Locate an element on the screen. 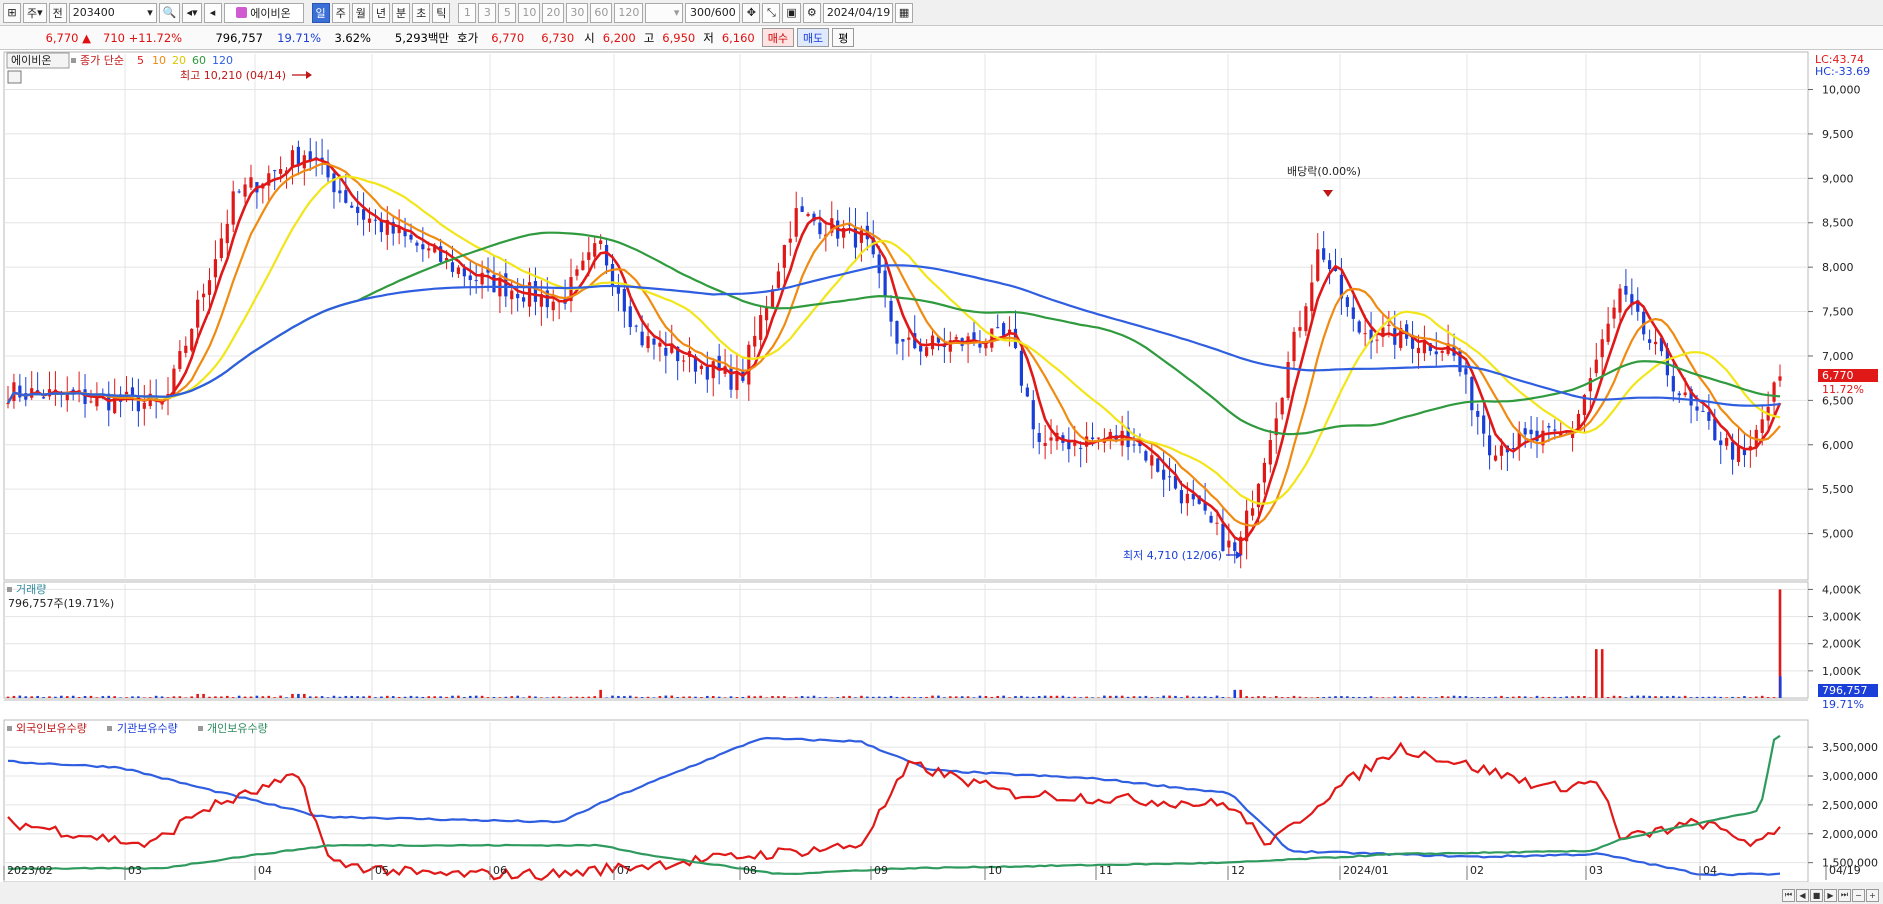 This screenshot has width=1883, height=904. buy-button: 매수 is located at coordinates (778, 37).